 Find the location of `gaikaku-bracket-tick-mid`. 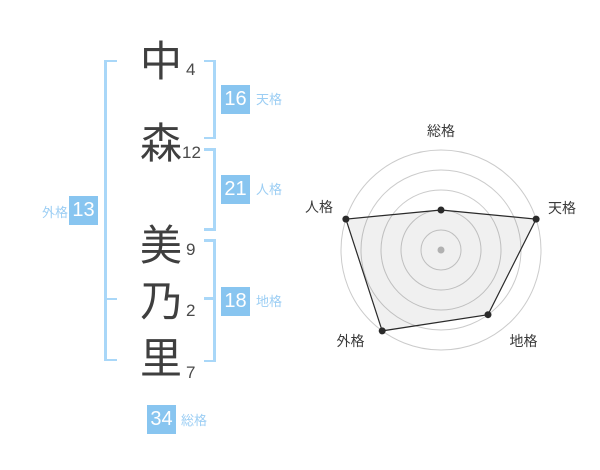

gaikaku-bracket-tick-mid is located at coordinates (110, 298).